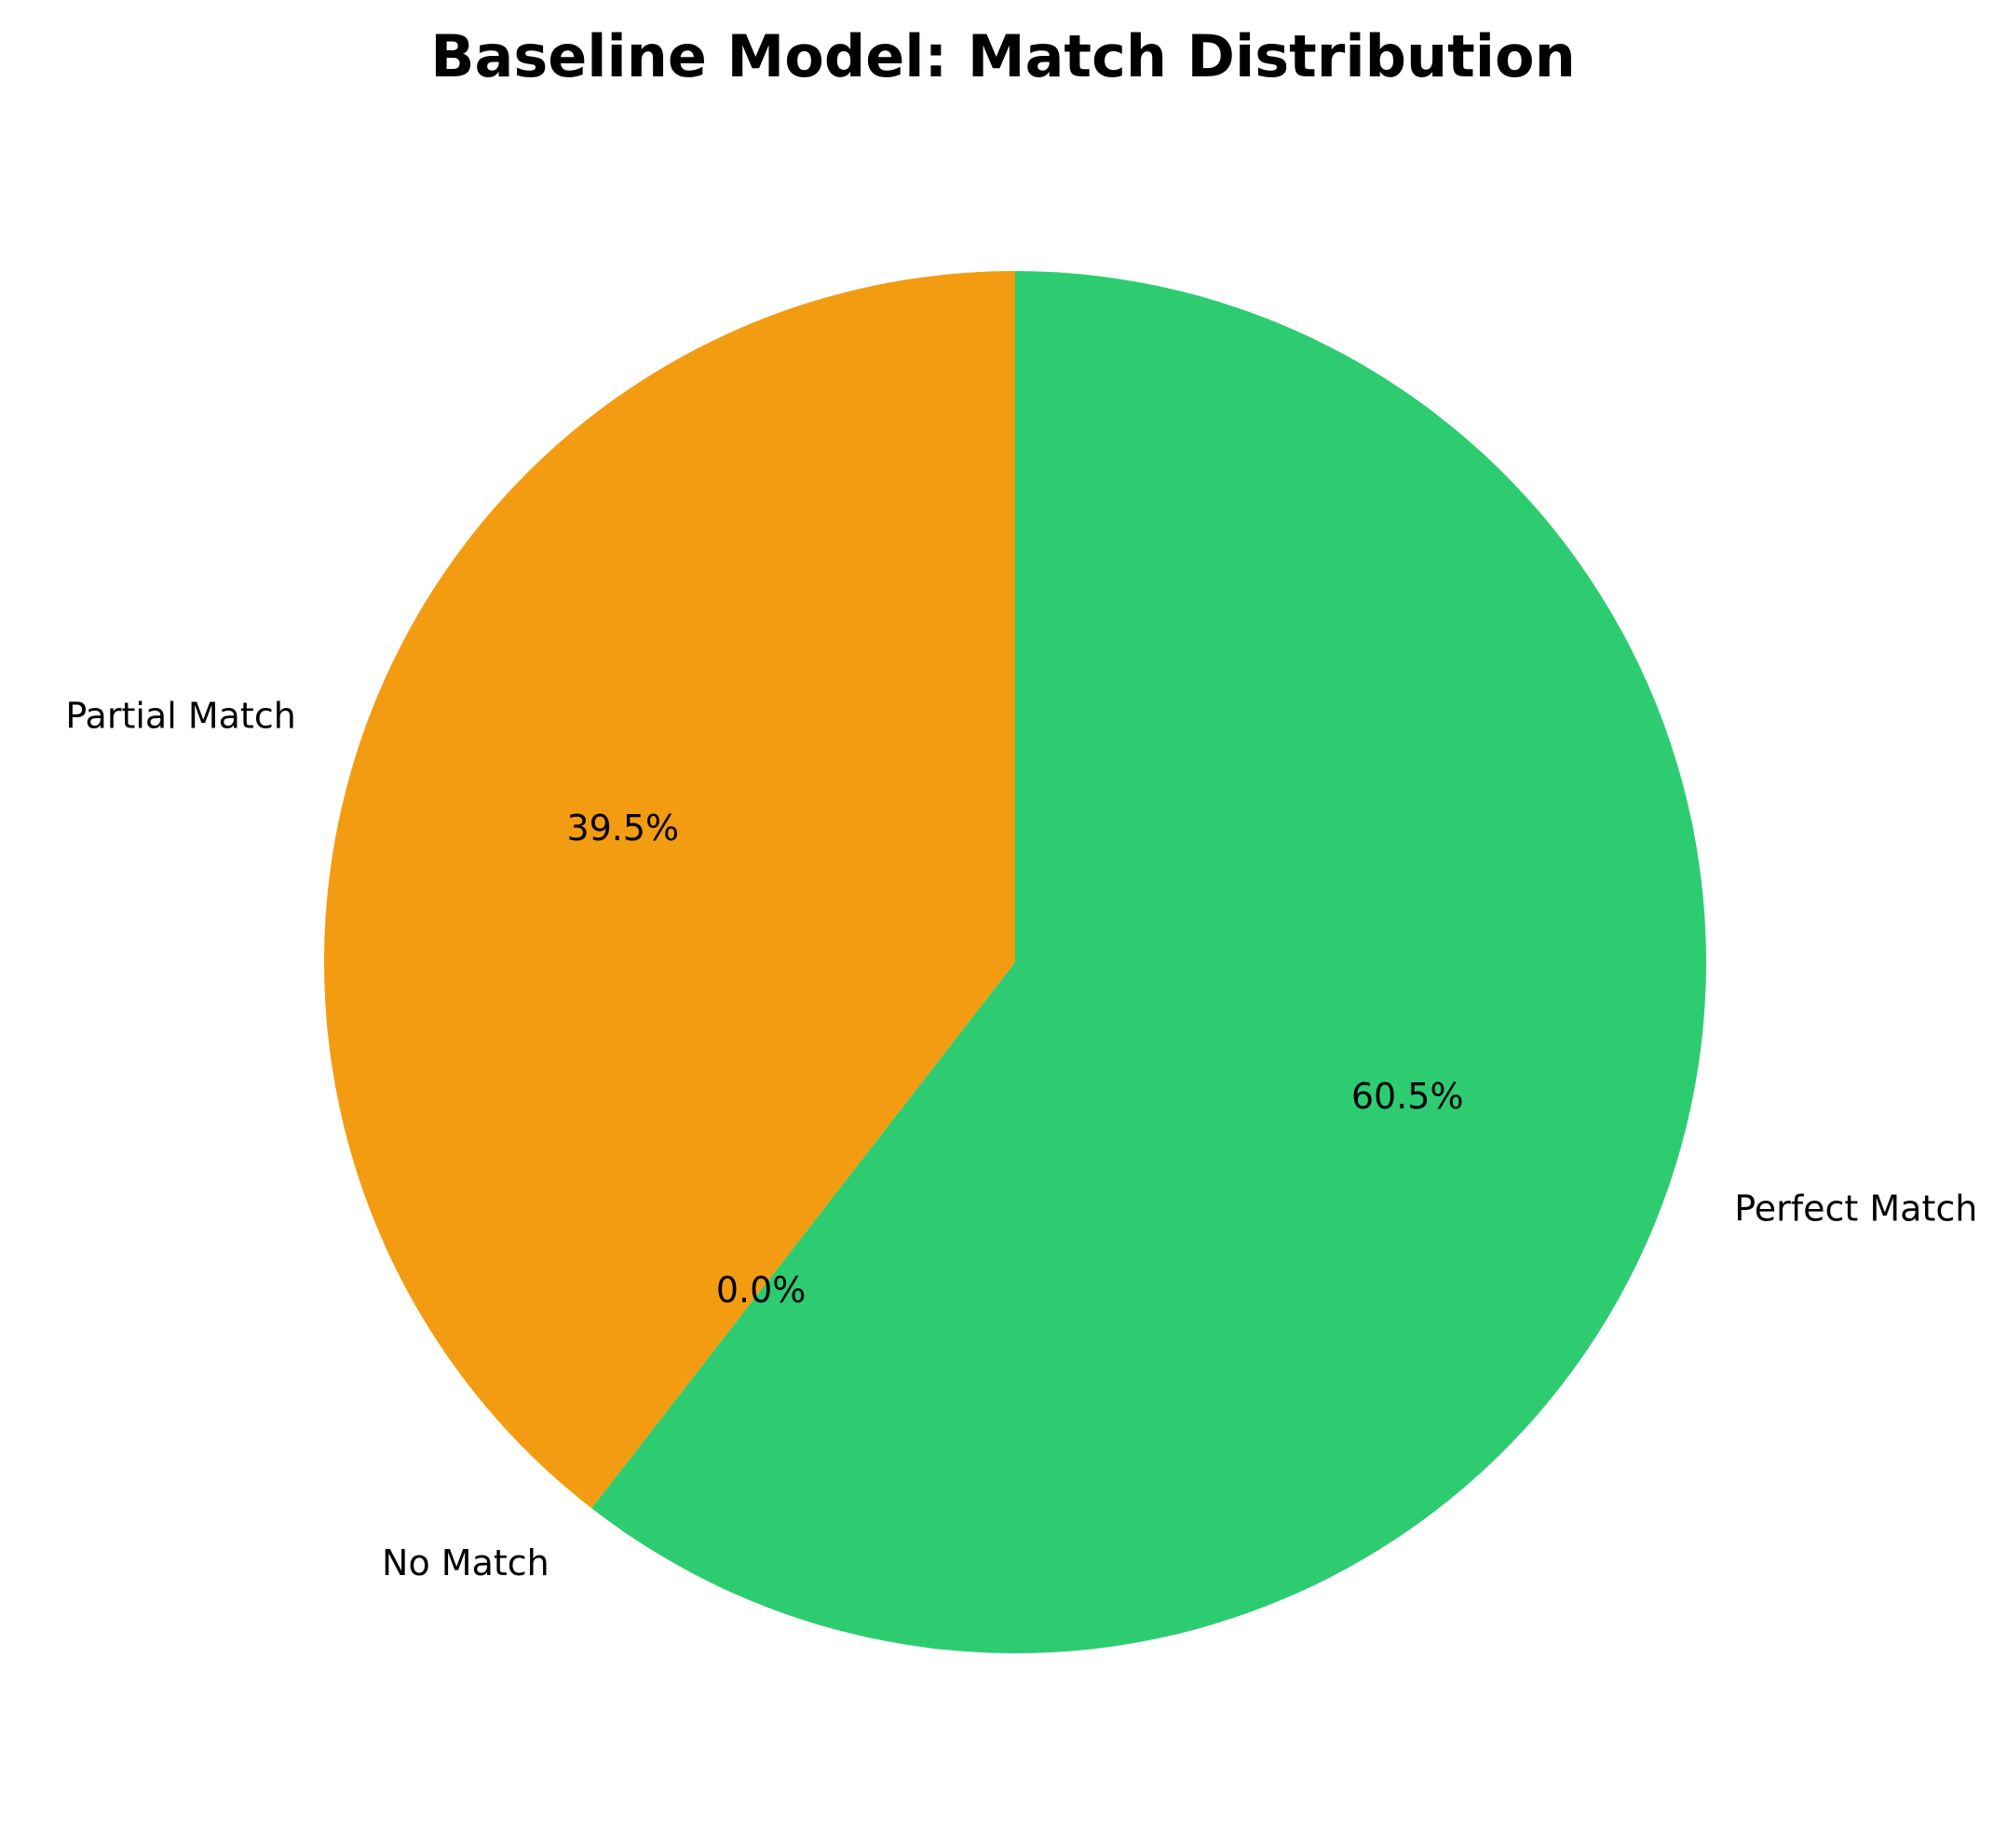  What do you see at coordinates (623, 828) in the screenshot?
I see `pct-label-partial-match: 39.5%` at bounding box center [623, 828].